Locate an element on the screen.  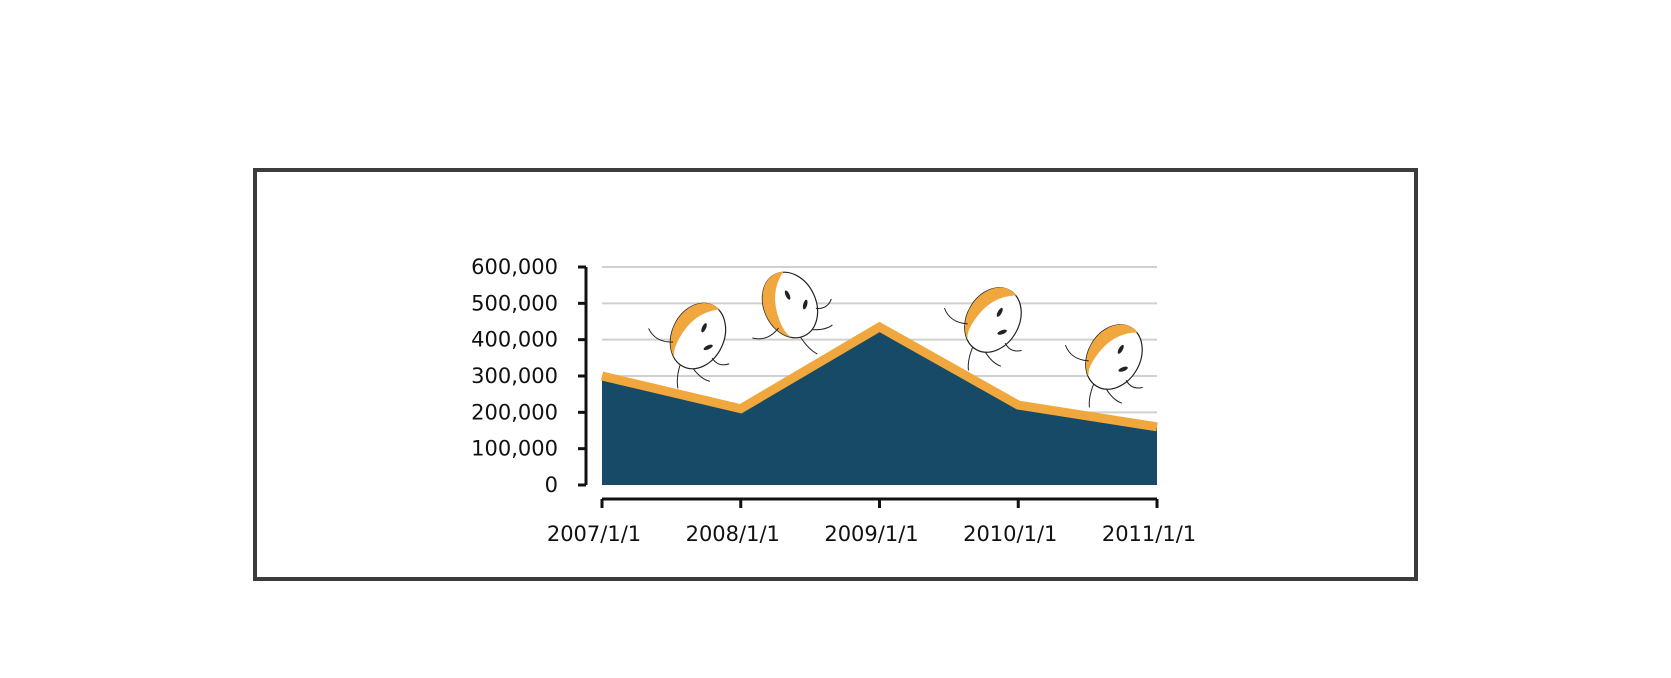
y-tick-label: 0 is located at coordinates (551, 485).